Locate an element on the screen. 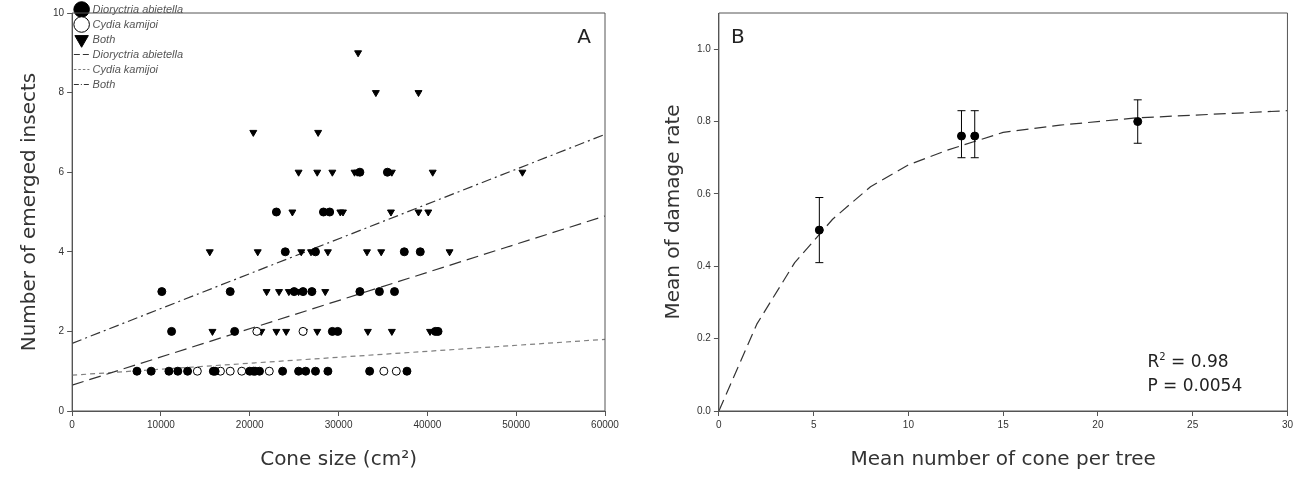  y-tick-label: 0.6 is located at coordinates (704, 193).